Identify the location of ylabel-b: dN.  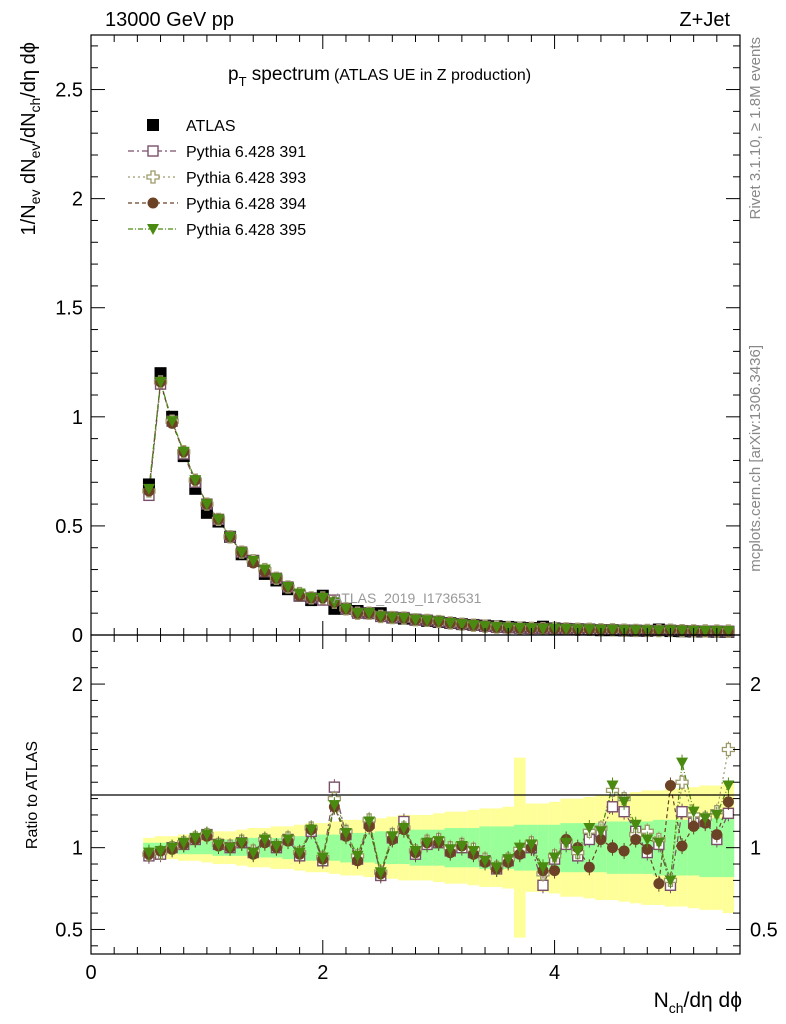
(29, 173).